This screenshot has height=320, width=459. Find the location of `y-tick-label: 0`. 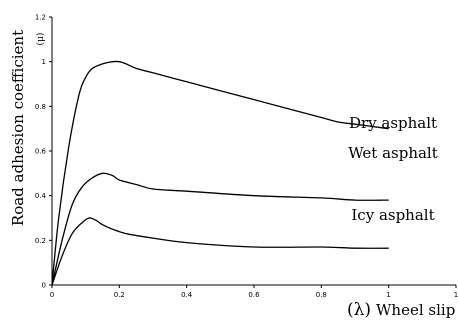

y-tick-label: 0 is located at coordinates (44, 286).